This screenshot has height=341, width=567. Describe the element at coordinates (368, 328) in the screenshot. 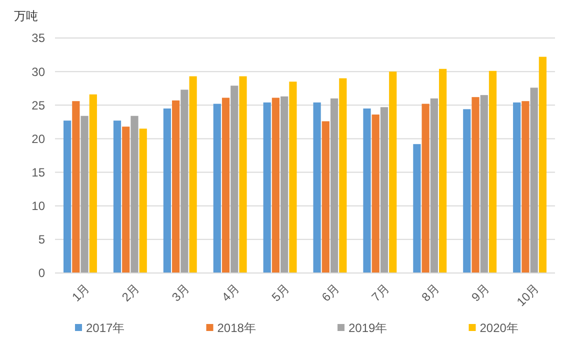

I see `legend-label: 2019年` at that location.